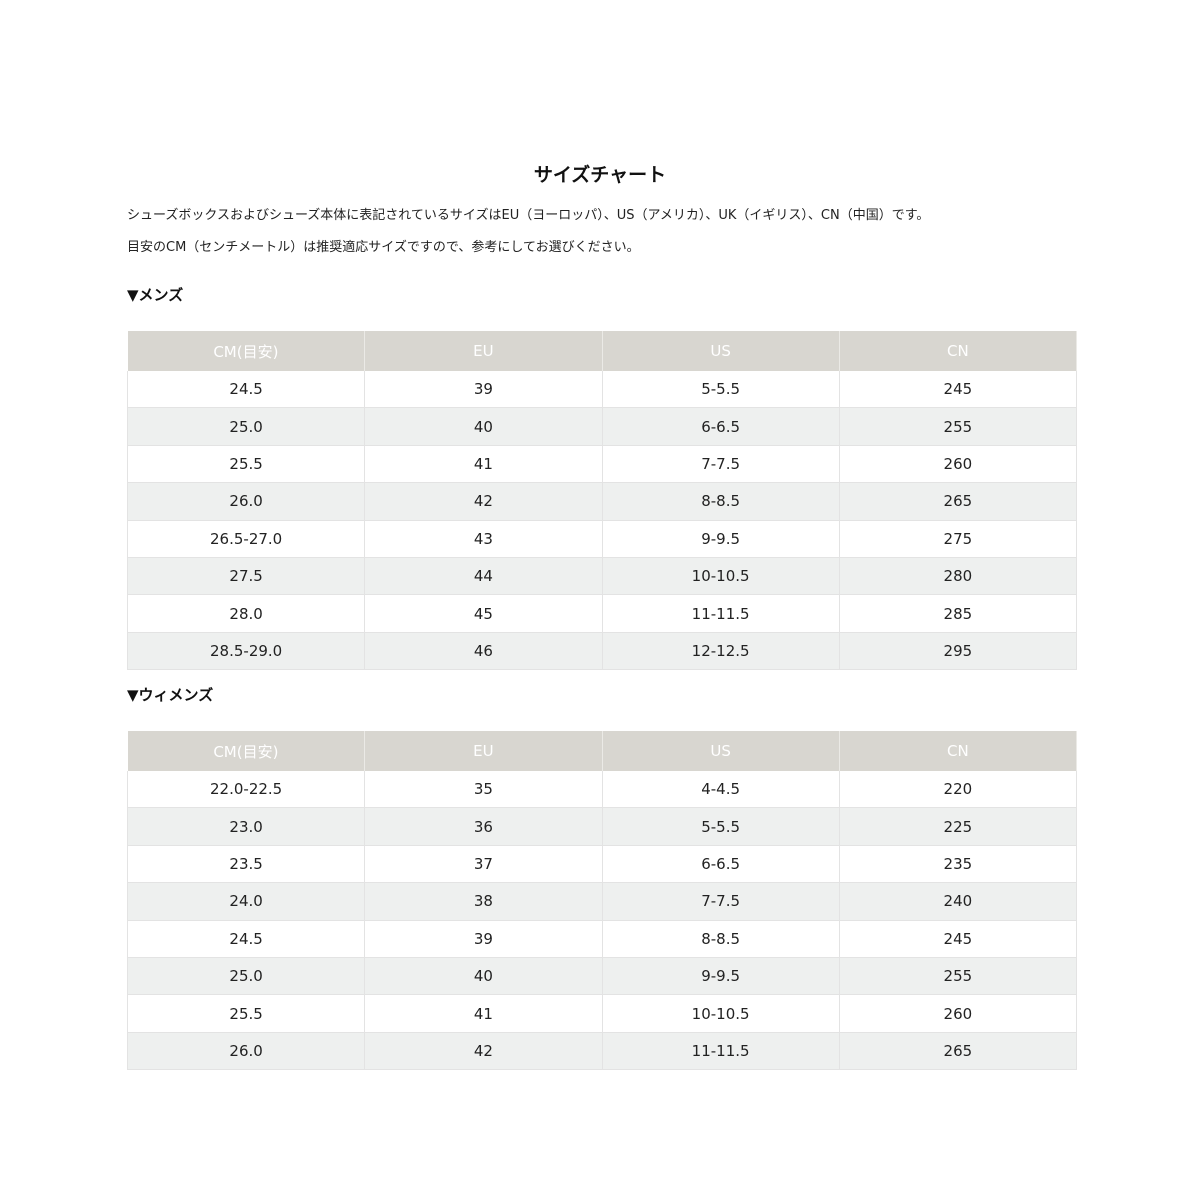  I want to click on table-cell: 43, so click(483, 539).